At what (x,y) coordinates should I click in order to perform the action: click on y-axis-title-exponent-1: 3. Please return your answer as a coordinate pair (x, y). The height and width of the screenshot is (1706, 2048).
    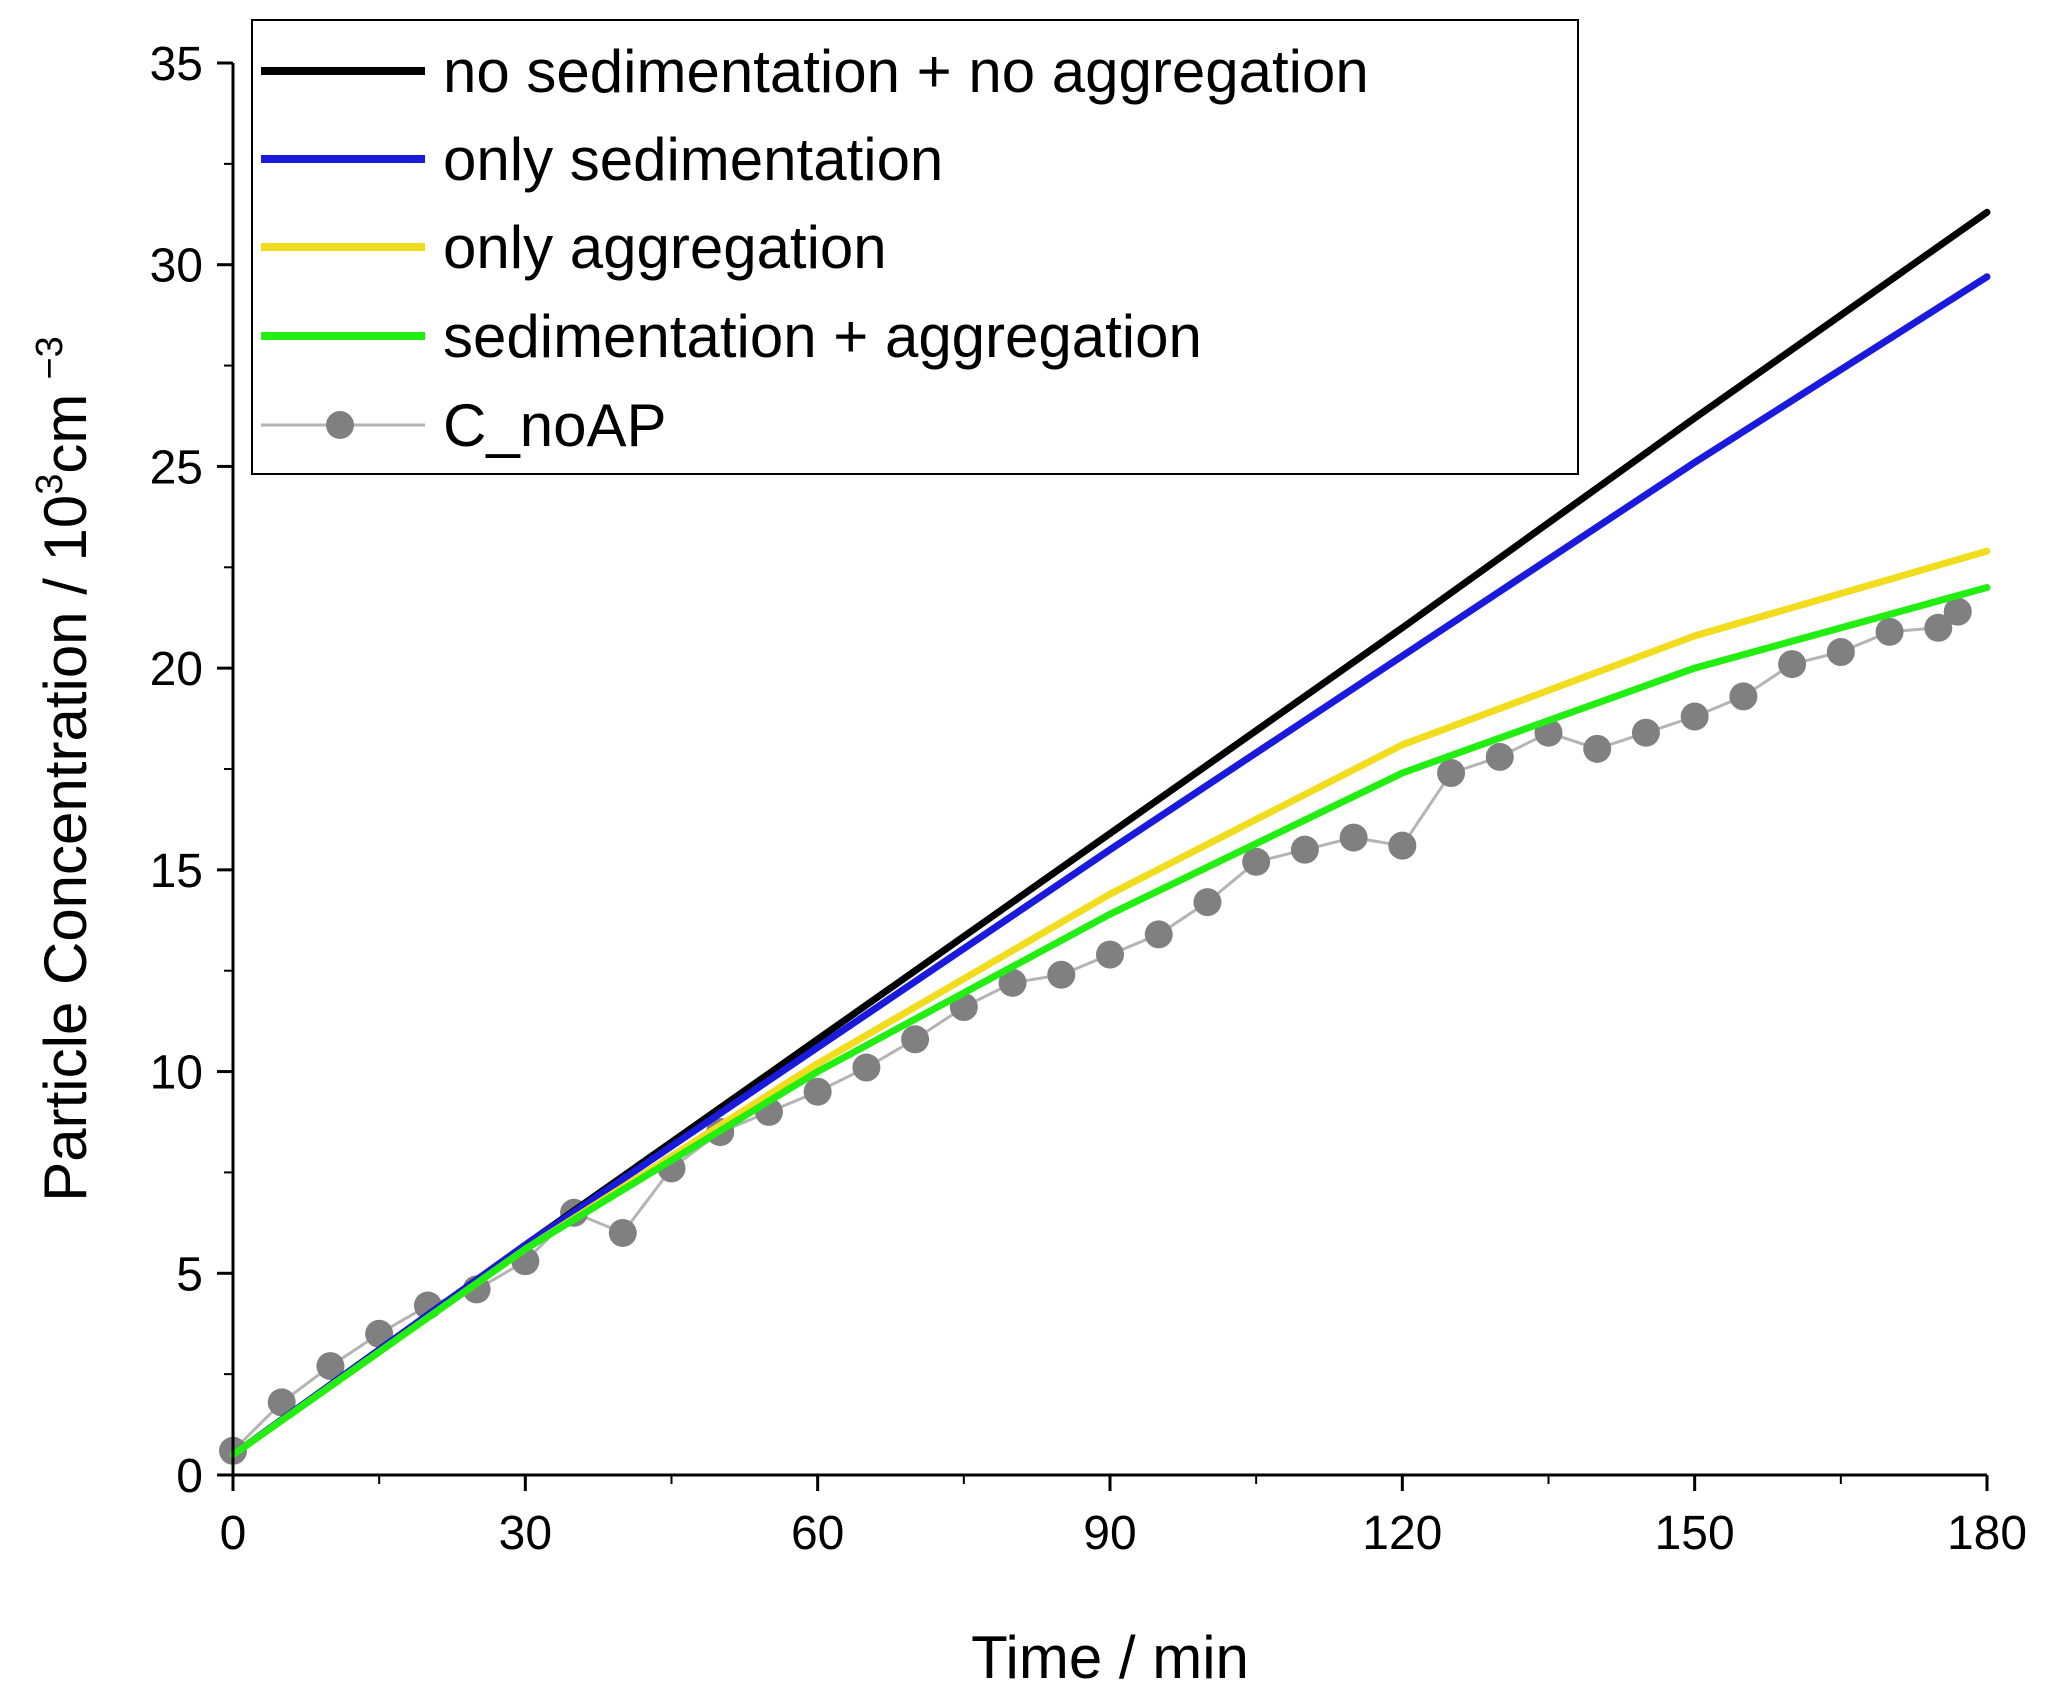
    Looking at the image, I should click on (50, 484).